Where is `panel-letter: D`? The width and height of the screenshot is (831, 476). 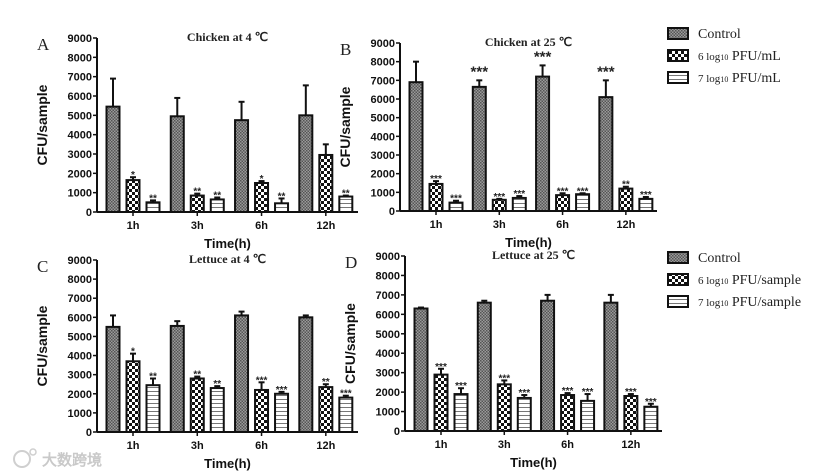 panel-letter: D is located at coordinates (351, 262).